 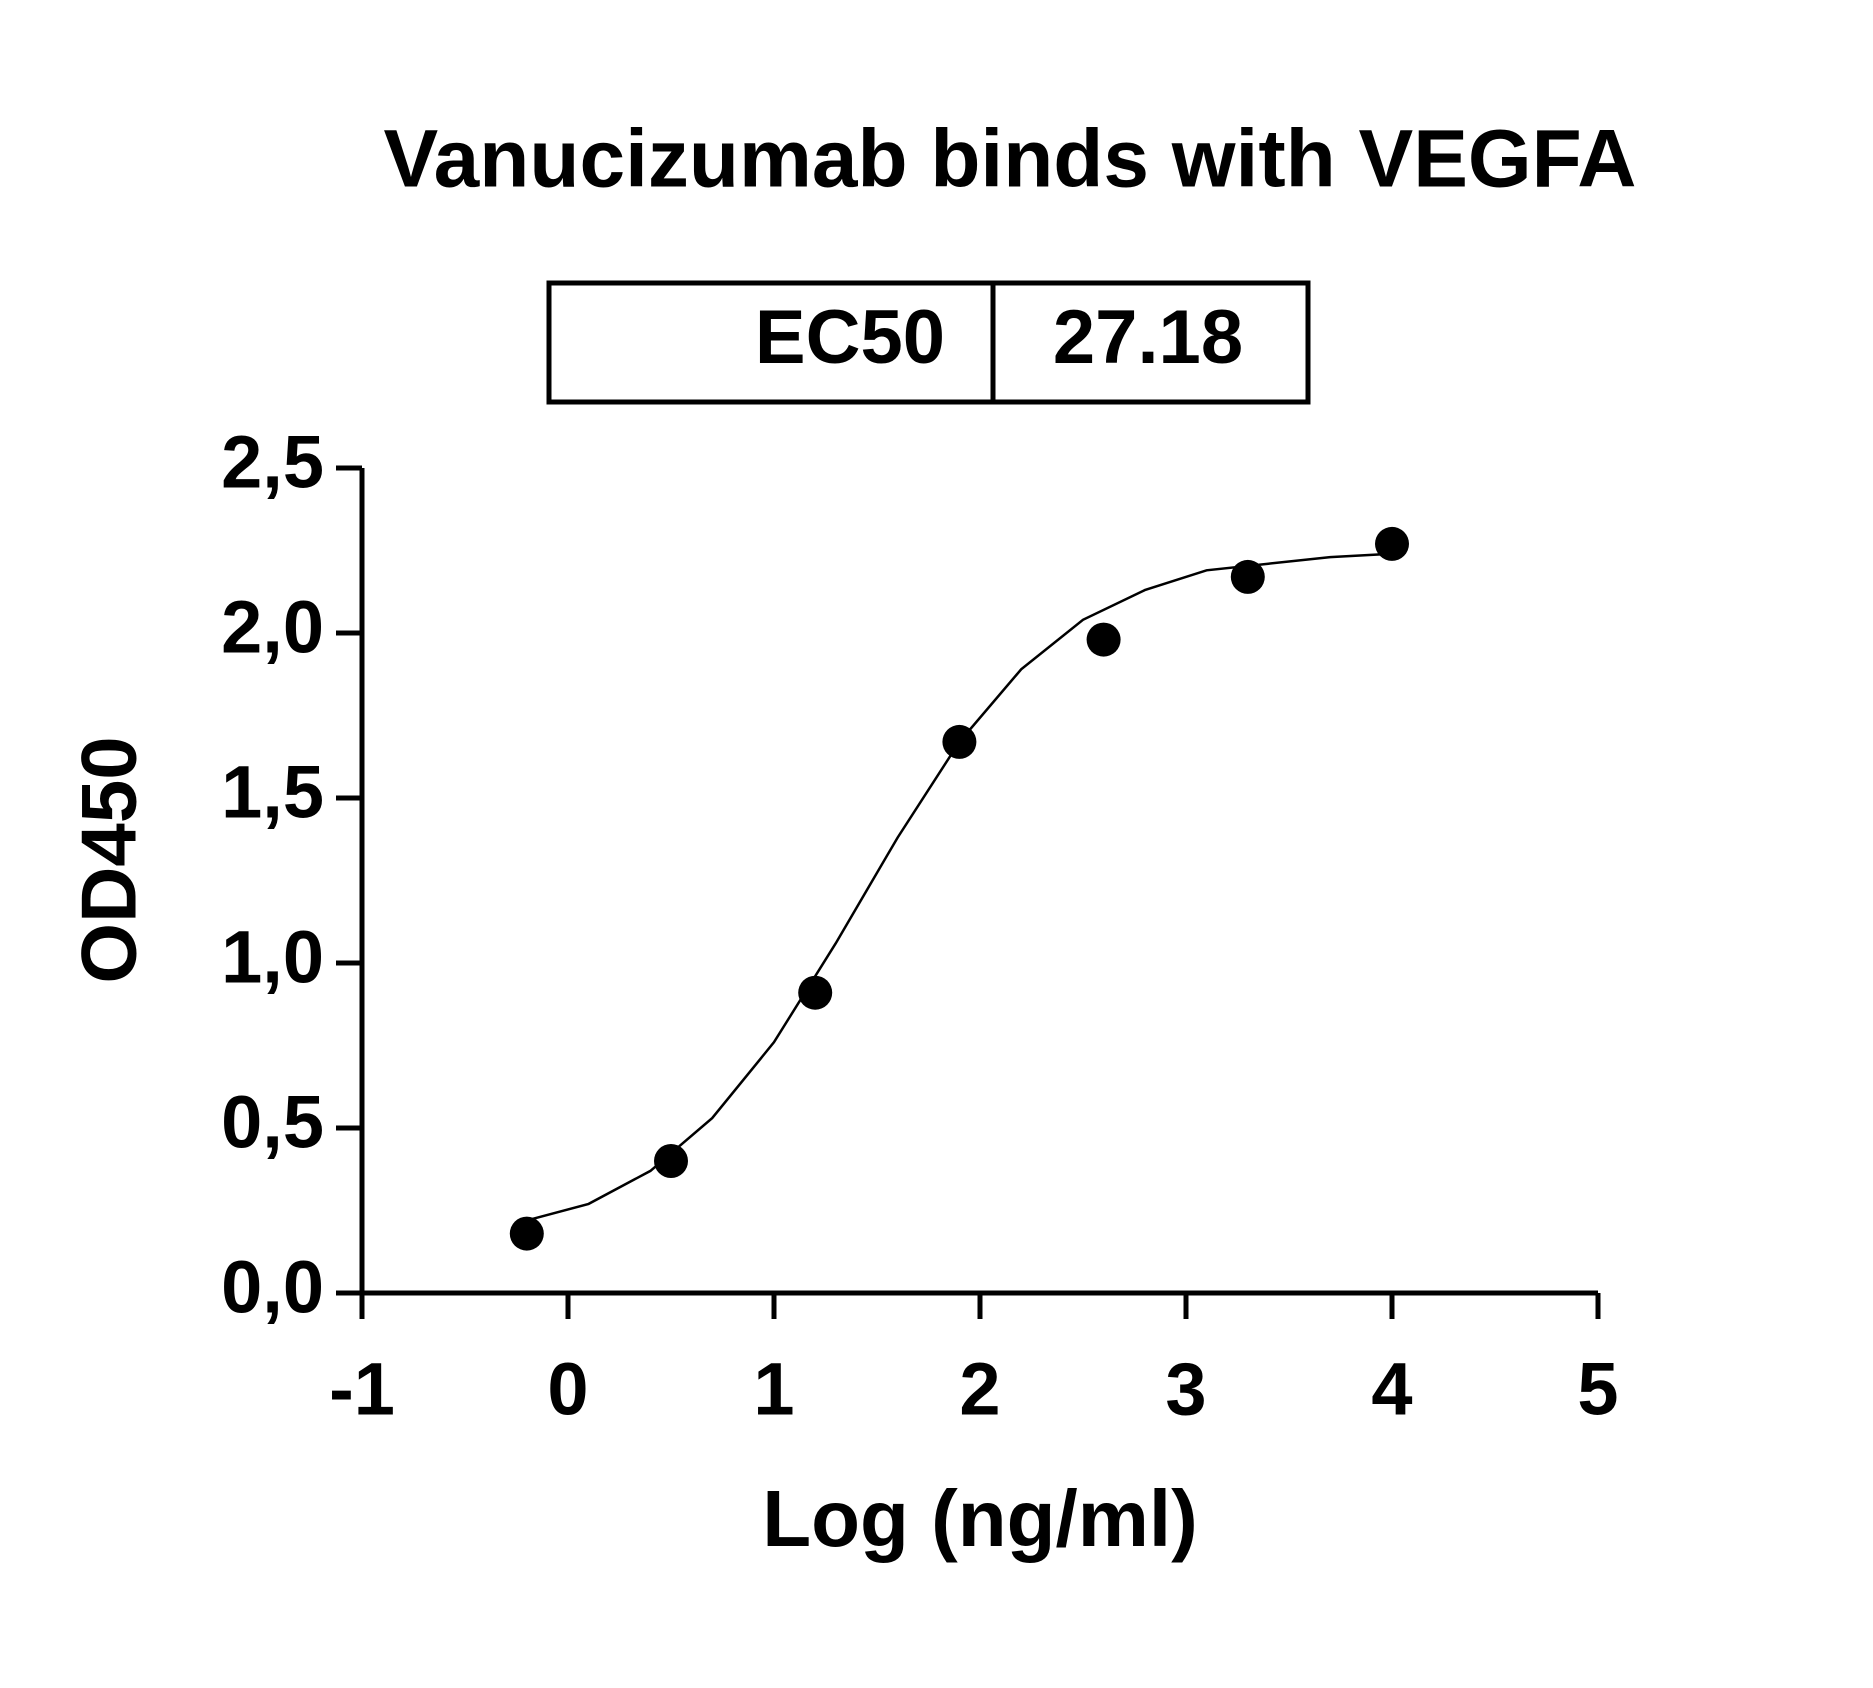 I want to click on chart-title: Vanucizumab binds with VEGFA, so click(x=1010, y=159).